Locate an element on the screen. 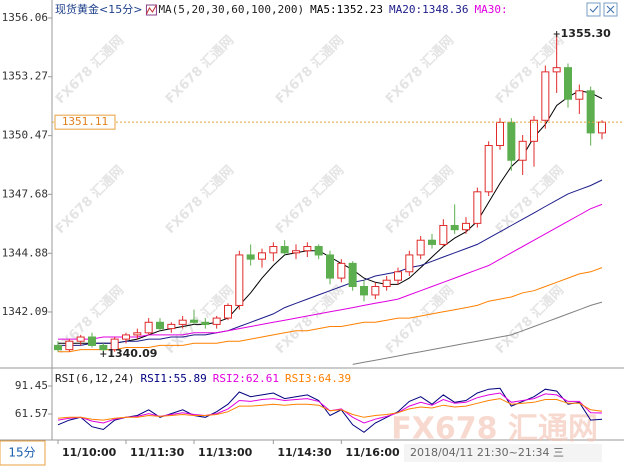  logo: FX678 汇通网 is located at coordinates (494, 429).